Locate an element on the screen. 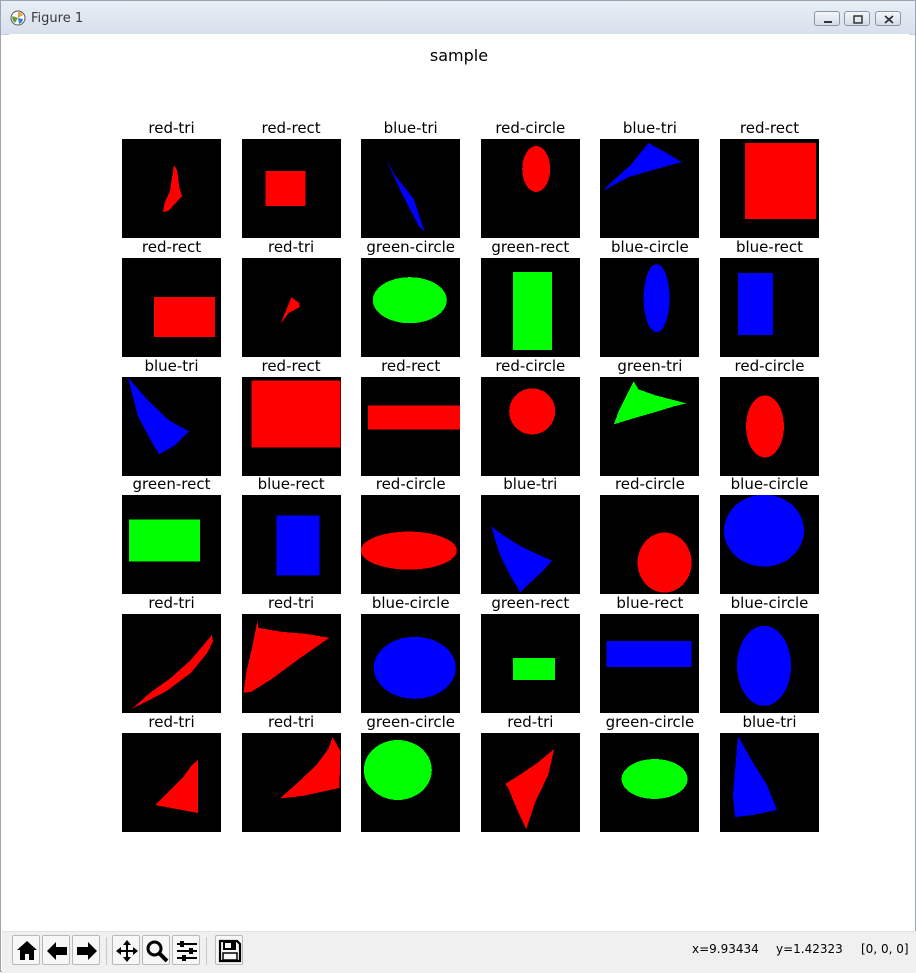 This screenshot has height=973, width=916. save-button is located at coordinates (229, 950).